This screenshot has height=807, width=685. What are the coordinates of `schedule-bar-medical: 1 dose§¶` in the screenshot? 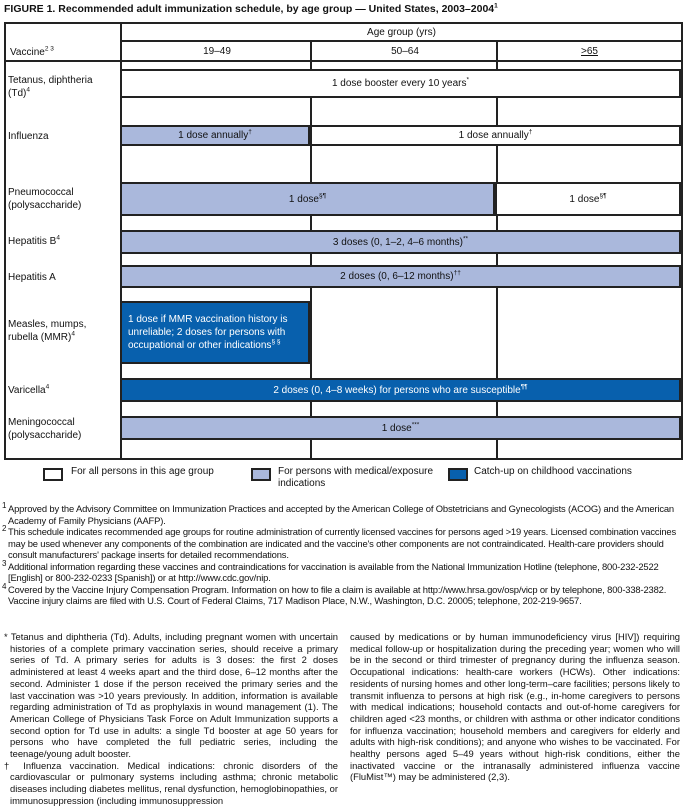 It's located at (307, 199).